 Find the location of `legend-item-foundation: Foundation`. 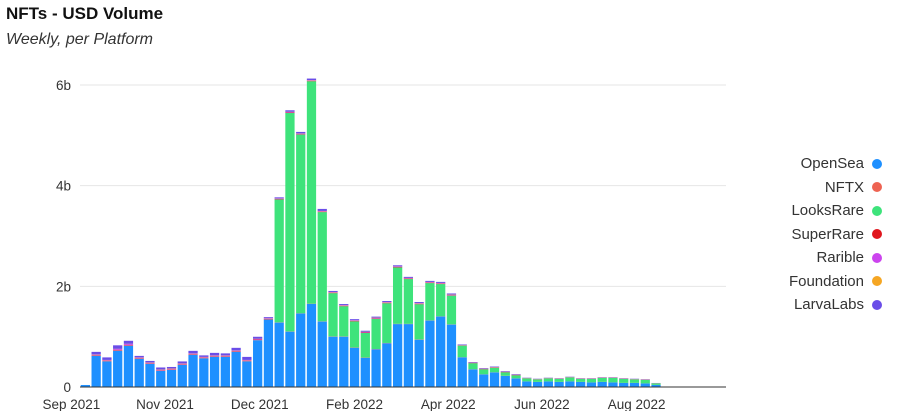

legend-item-foundation: Foundation is located at coordinates (835, 282).